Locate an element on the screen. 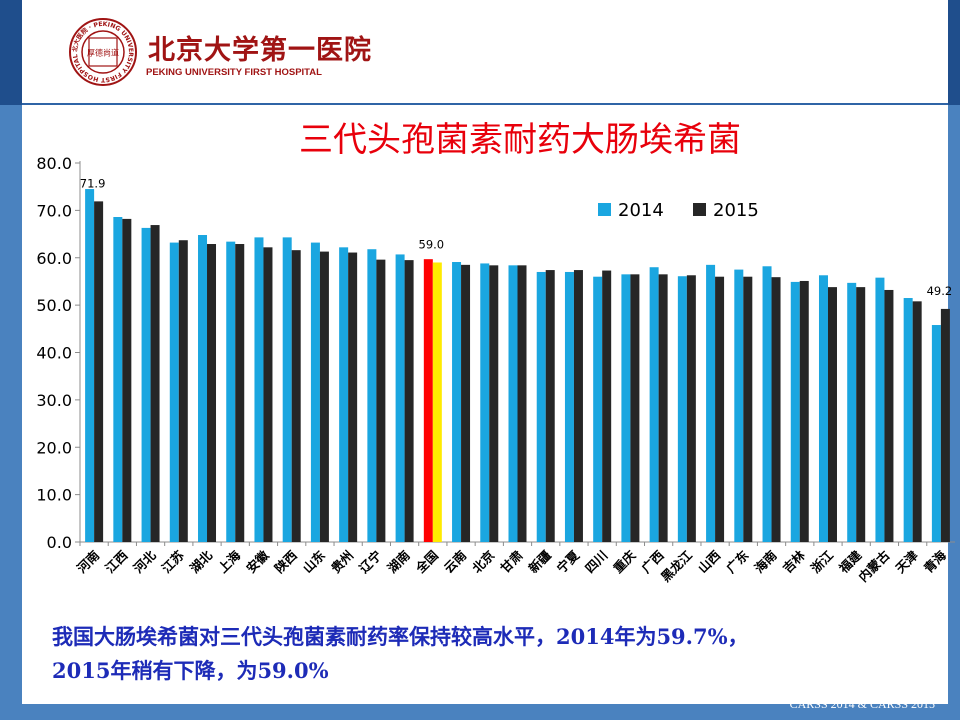  hospital-name-cn: 北京大学第一医院 is located at coordinates (260, 50).